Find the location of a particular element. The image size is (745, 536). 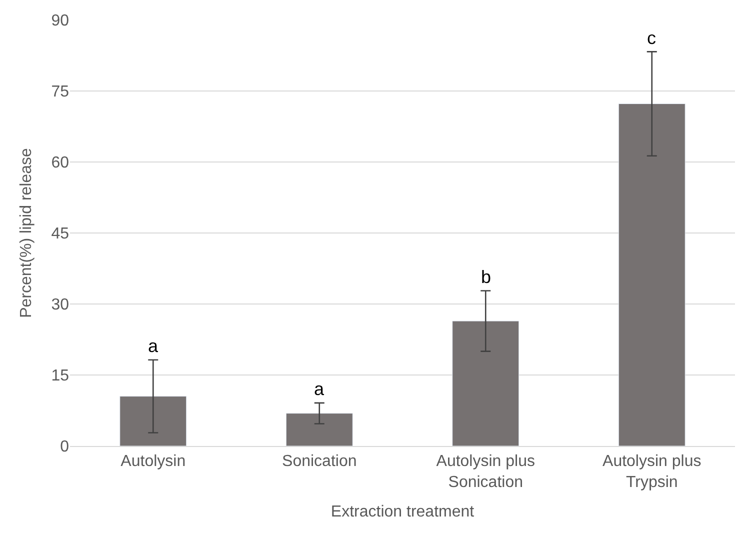

x-axis-title: Extraction treatment is located at coordinates (402, 512).